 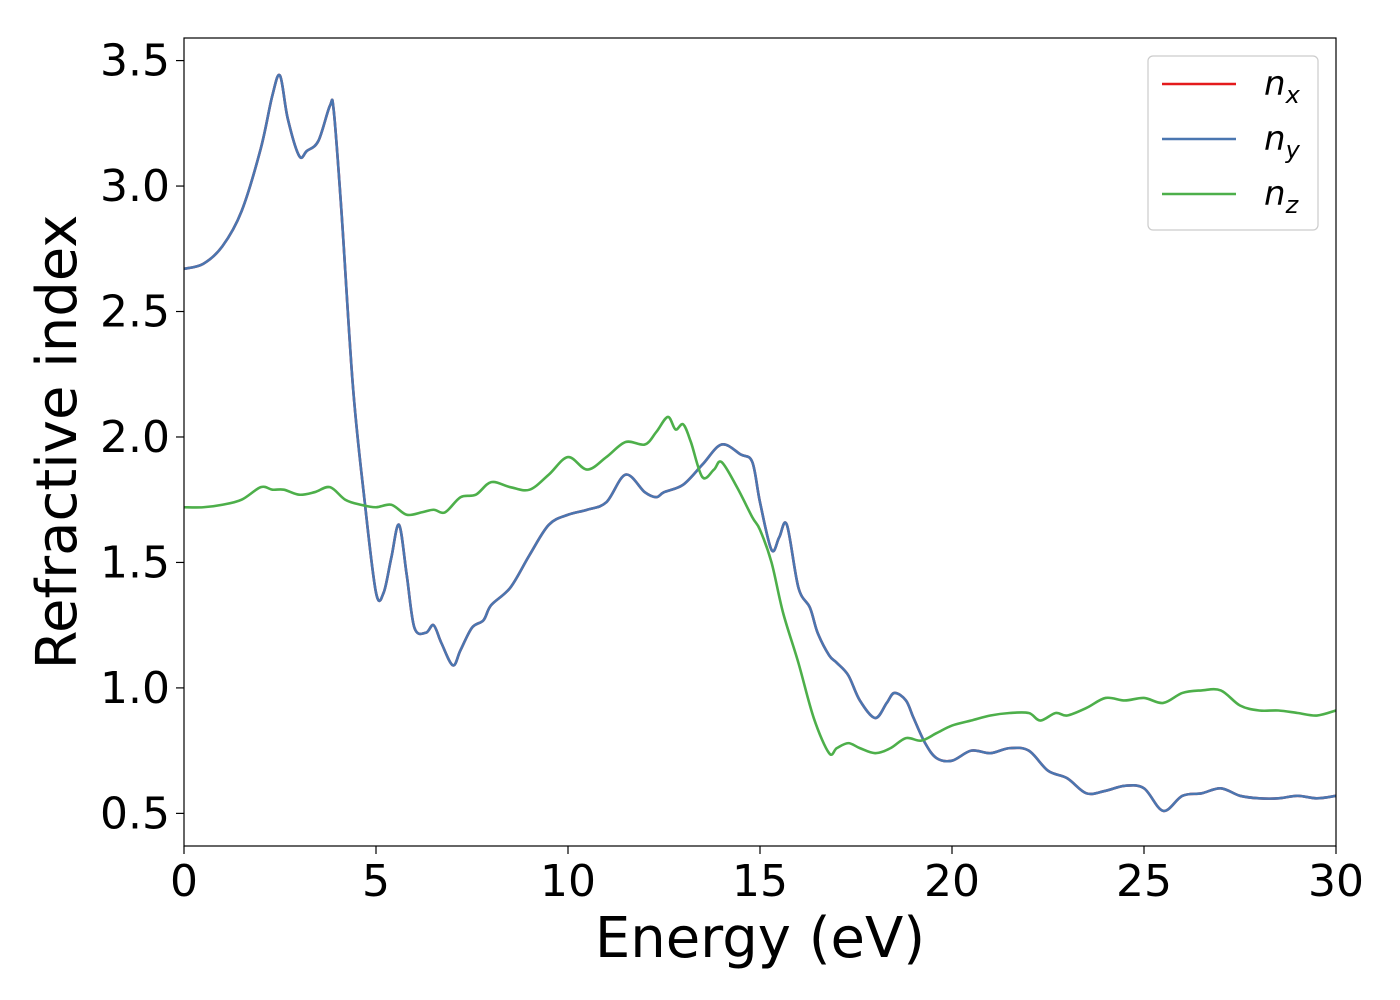 I want to click on y-tick-label: 2.5, so click(x=135, y=312).